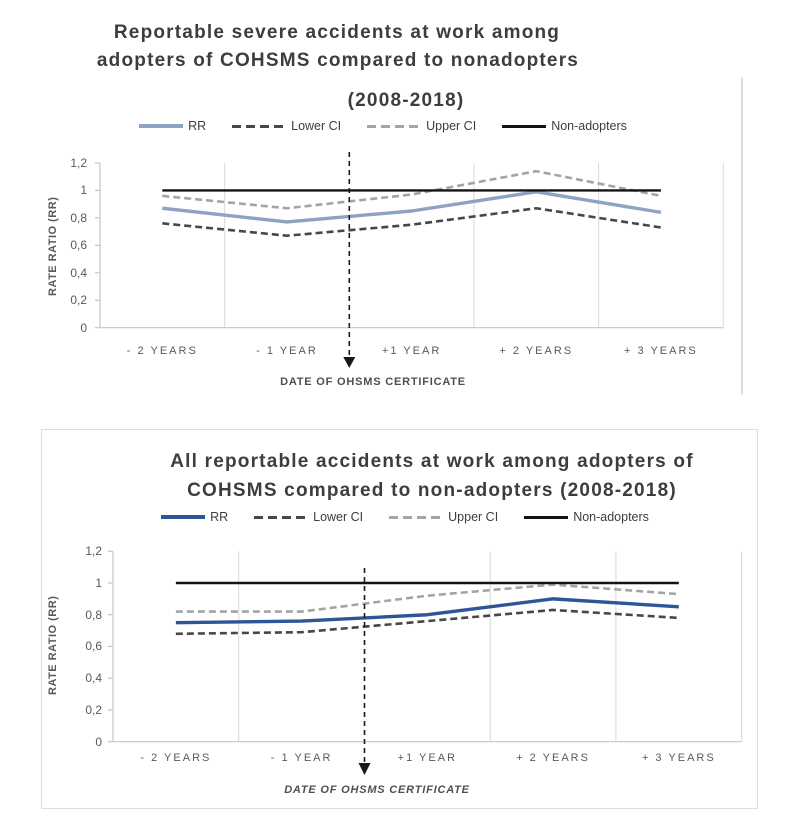  I want to click on chart1-x-axis-title: DATE OF OHSMS CERTIFICATE, so click(373, 382).